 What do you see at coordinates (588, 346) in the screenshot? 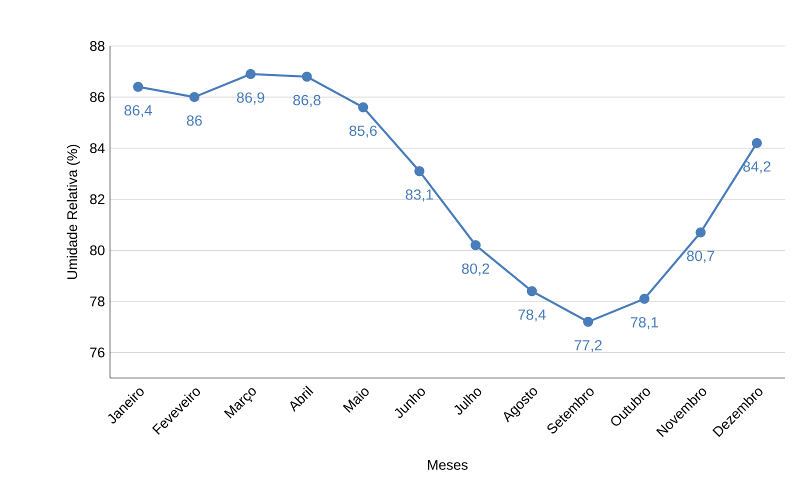
I see `data-label: 77,2` at bounding box center [588, 346].